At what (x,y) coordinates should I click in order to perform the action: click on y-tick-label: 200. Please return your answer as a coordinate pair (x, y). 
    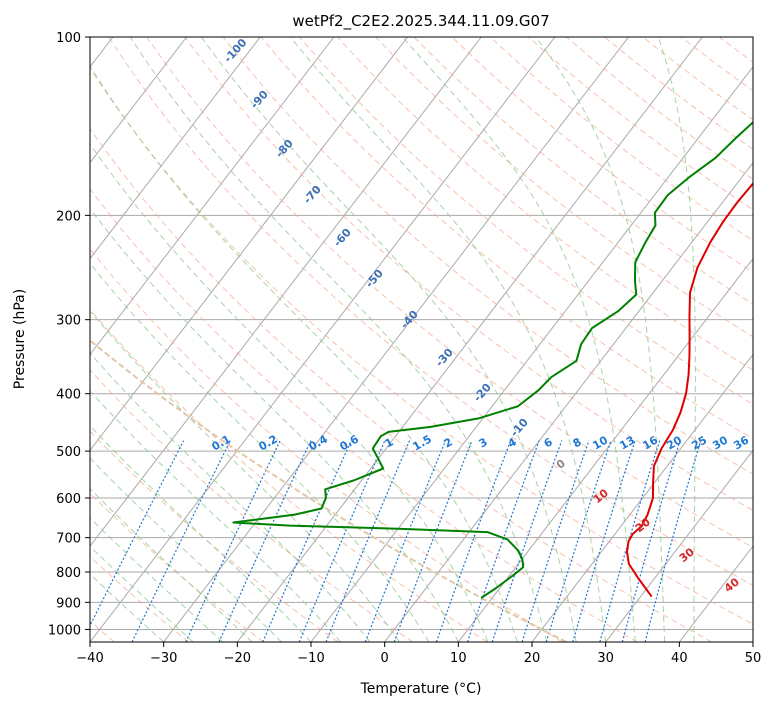
    Looking at the image, I should click on (68, 216).